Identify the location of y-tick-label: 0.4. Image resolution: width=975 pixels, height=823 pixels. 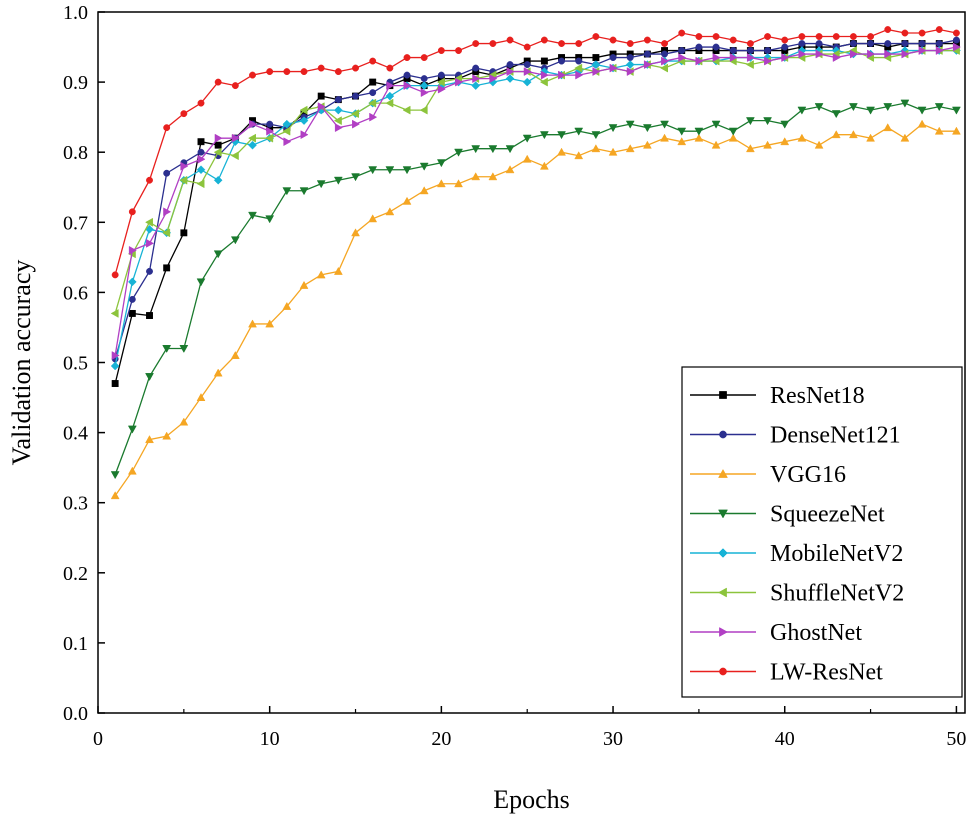
(75, 434).